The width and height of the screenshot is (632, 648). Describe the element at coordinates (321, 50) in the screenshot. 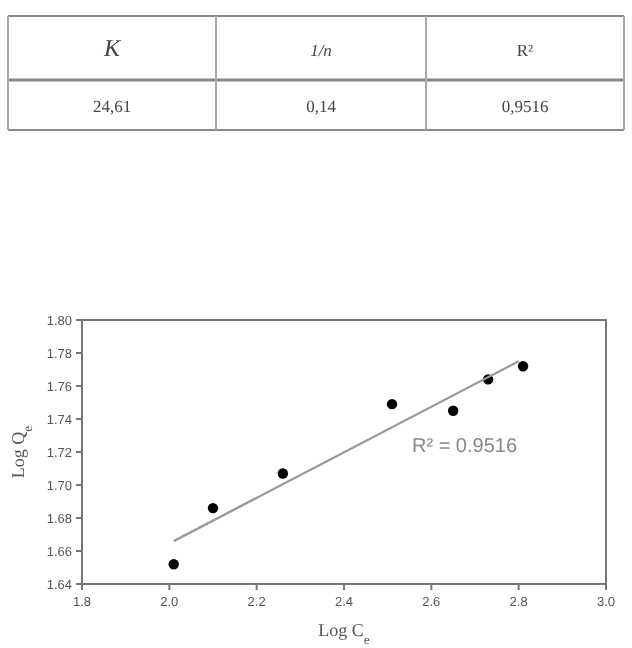

I see `text: 1/n` at that location.